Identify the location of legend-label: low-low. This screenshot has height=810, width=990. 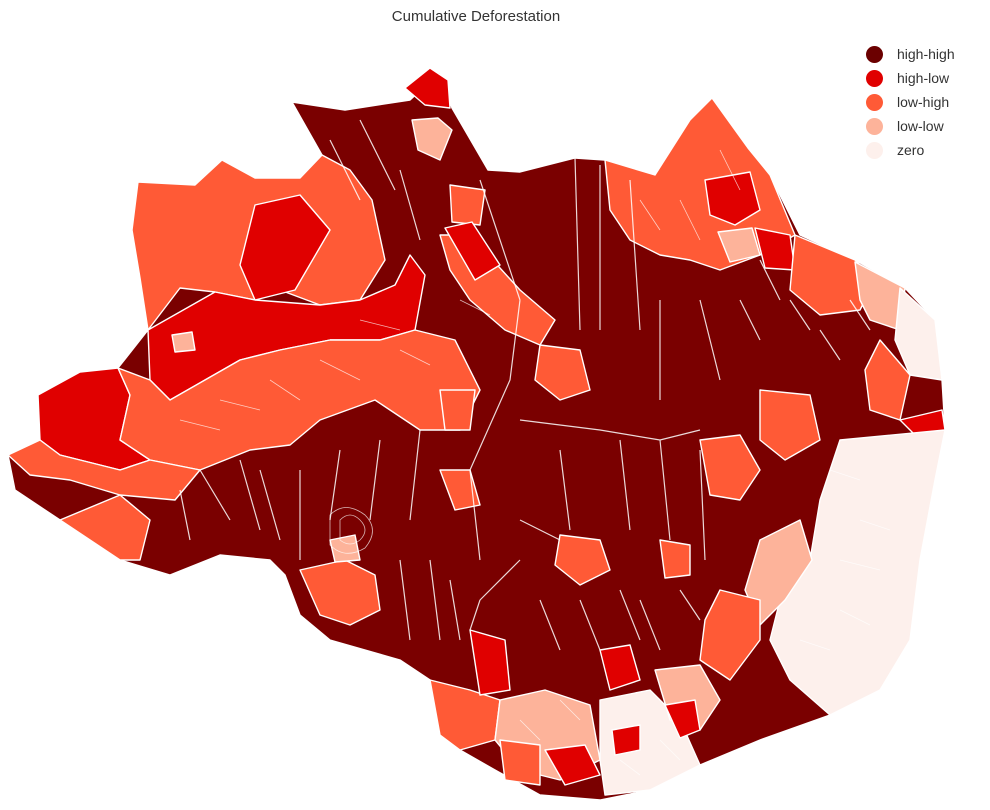
(920, 126).